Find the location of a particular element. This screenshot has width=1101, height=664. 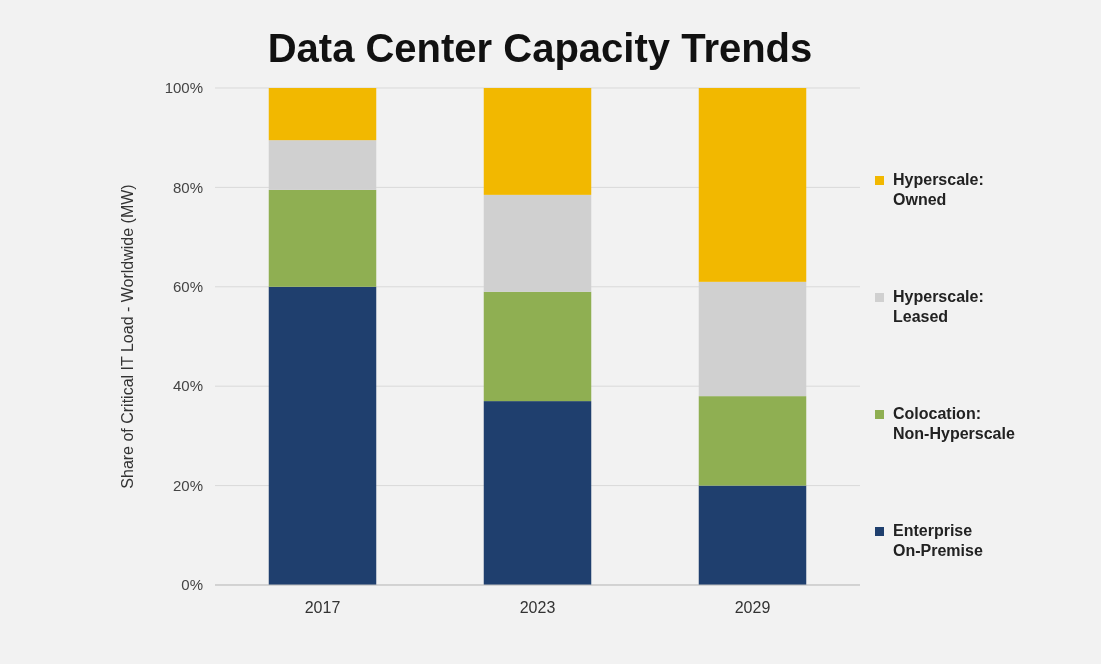

y-tick-label: 20% is located at coordinates (187, 485).